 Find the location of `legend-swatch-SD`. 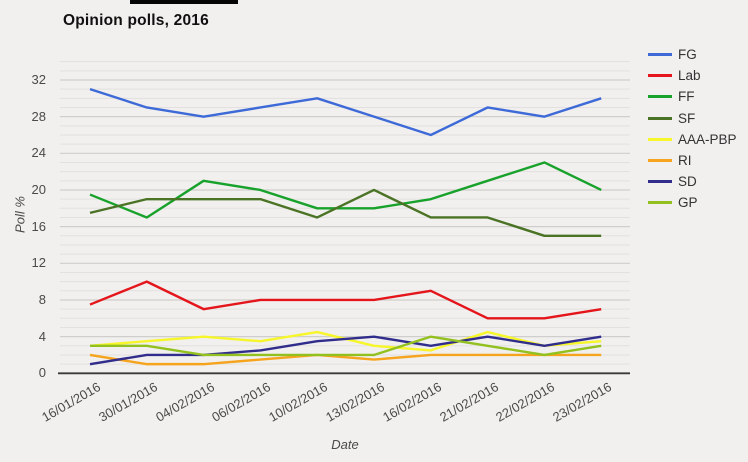

legend-swatch-SD is located at coordinates (660, 182).